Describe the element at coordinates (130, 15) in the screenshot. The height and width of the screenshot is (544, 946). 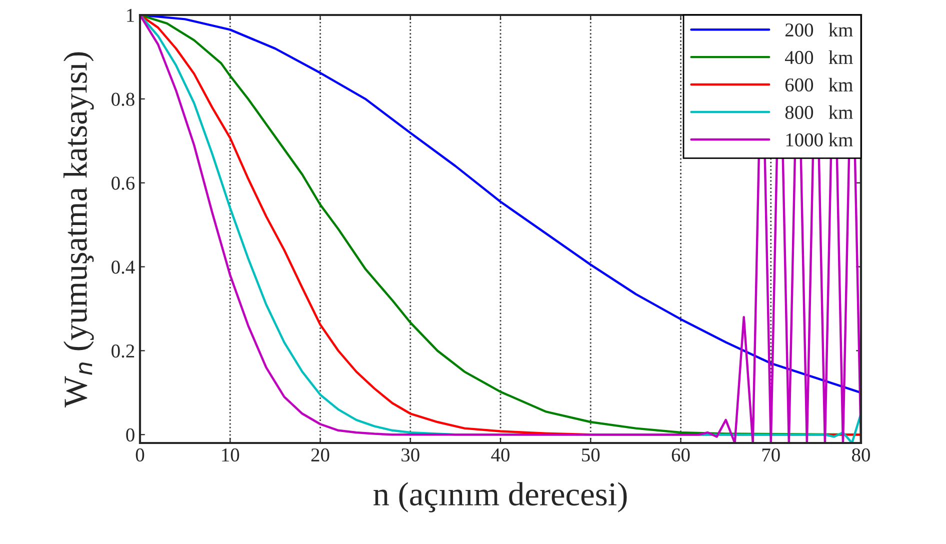
I see `y-tick-label: 1` at that location.